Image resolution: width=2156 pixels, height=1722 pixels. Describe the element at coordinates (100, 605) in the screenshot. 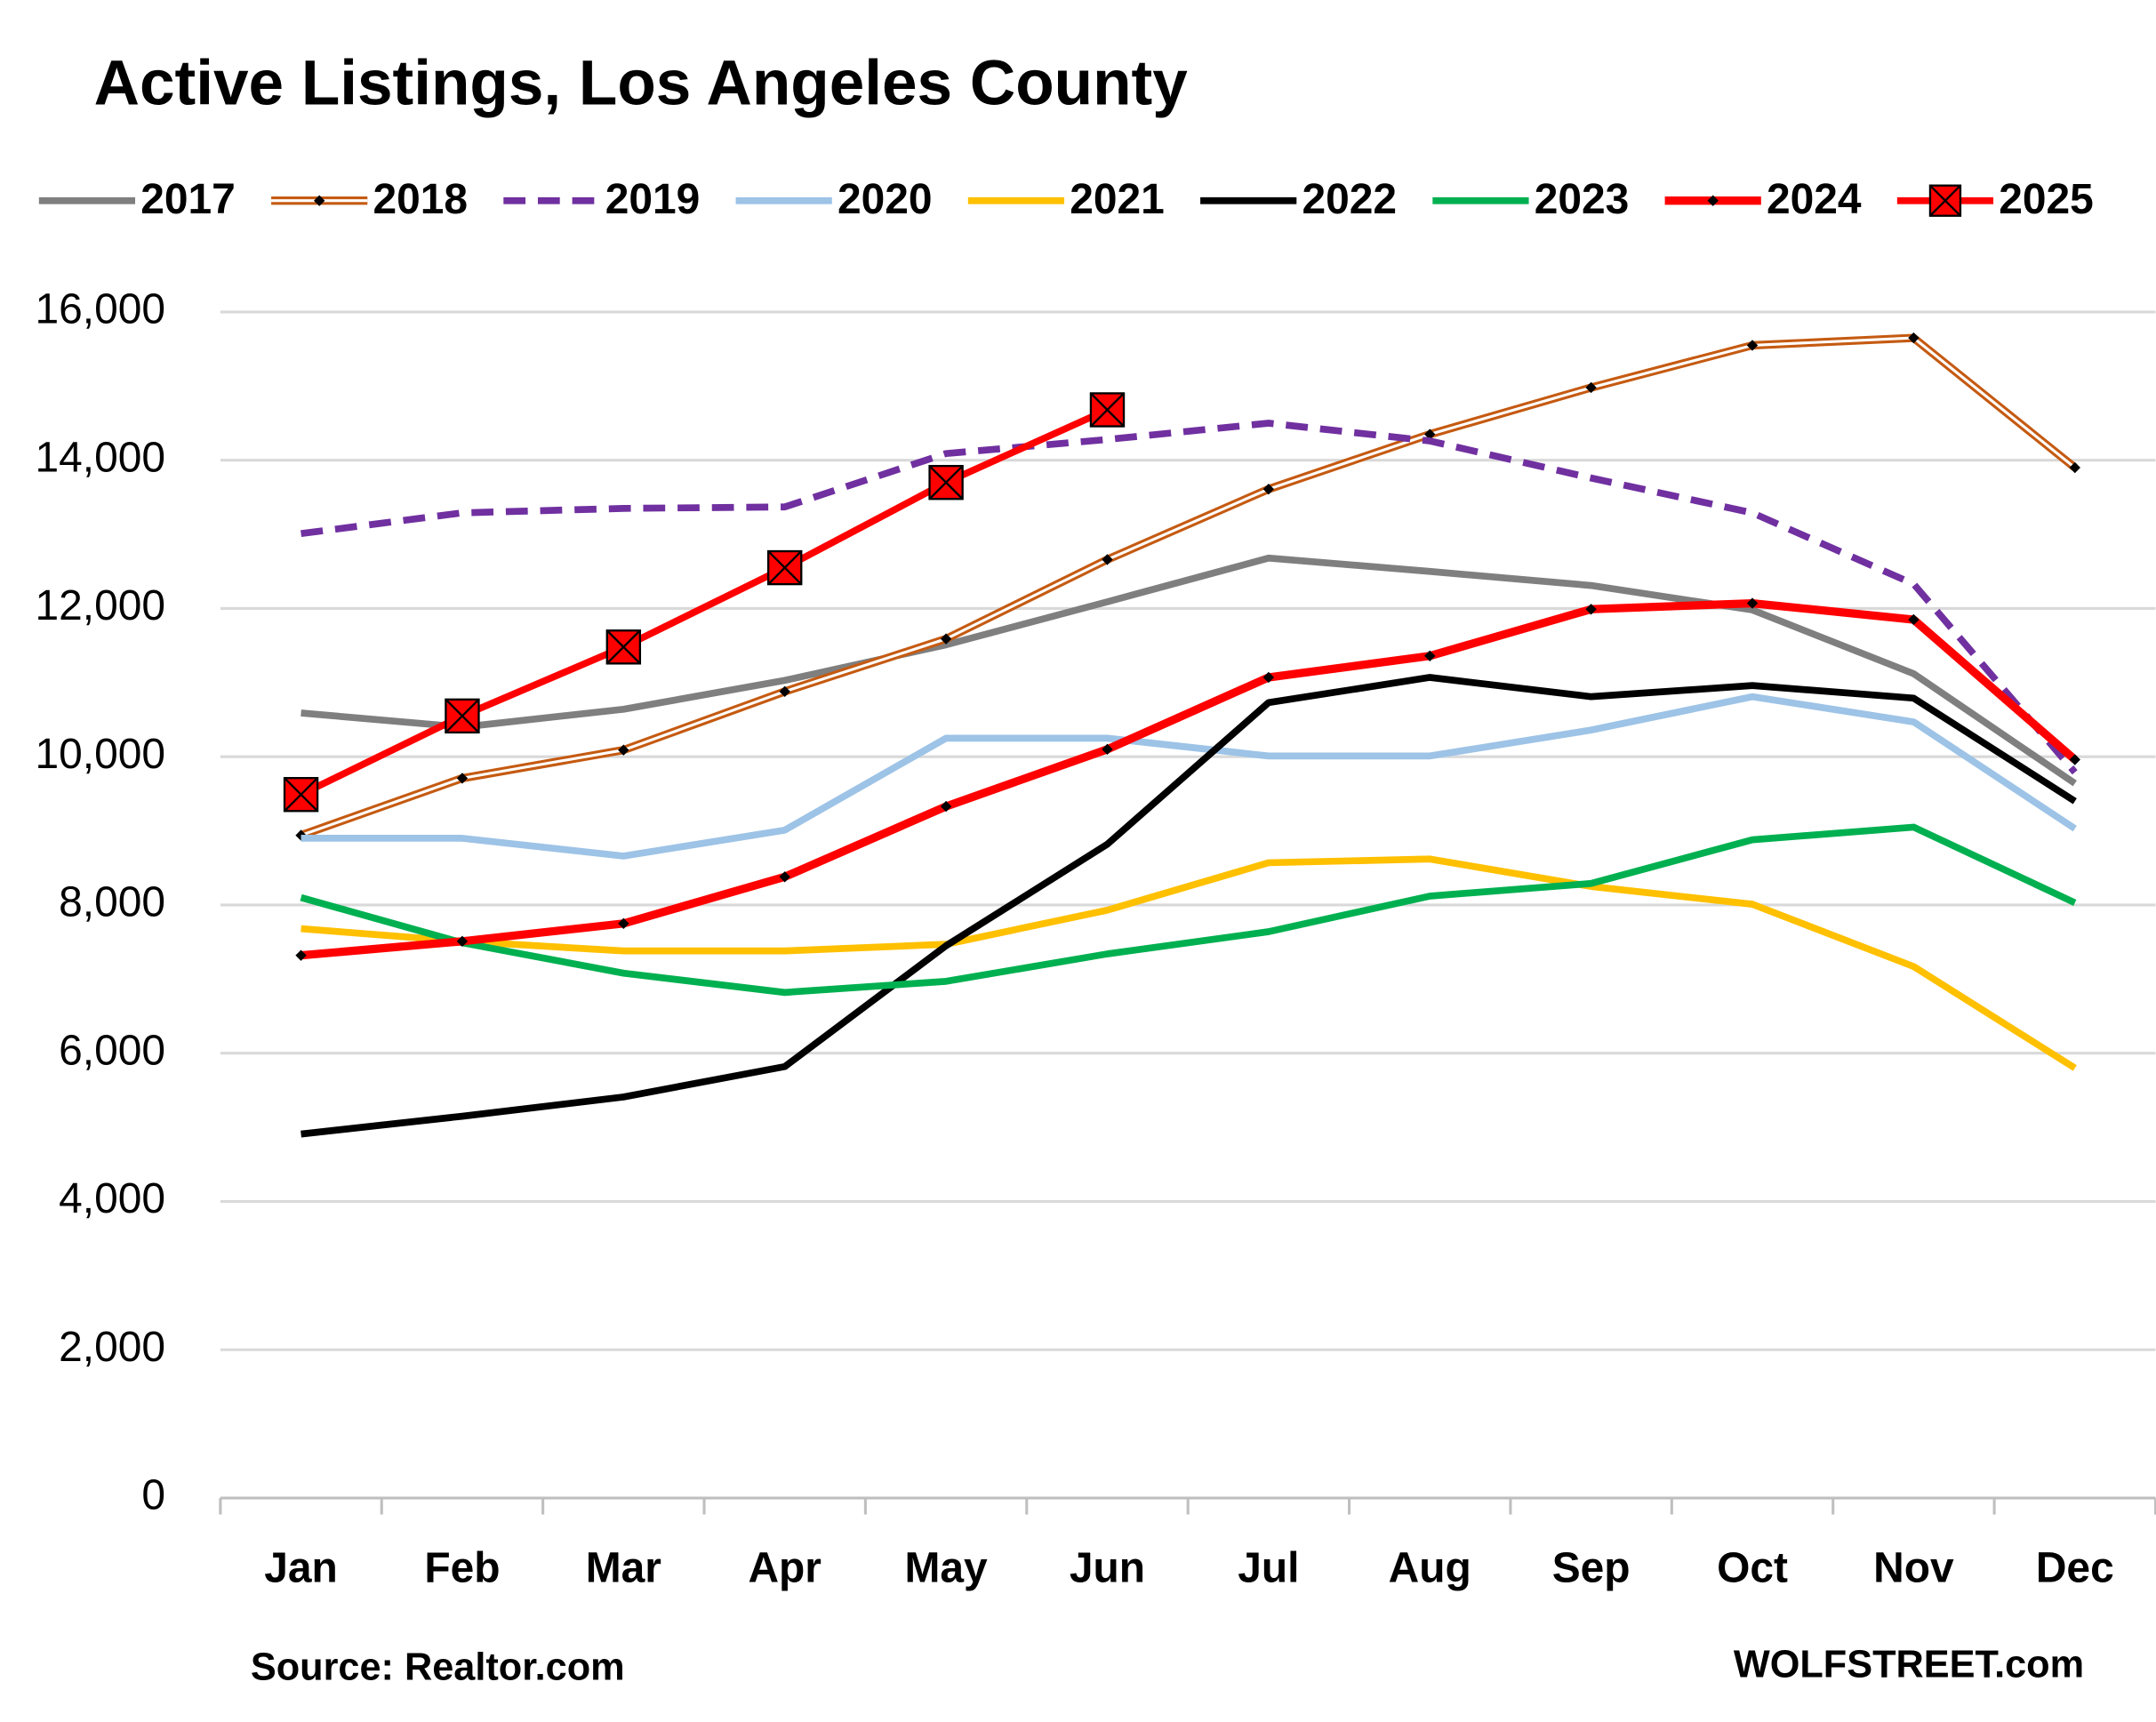

I see `y-tick-label: 12,000` at that location.